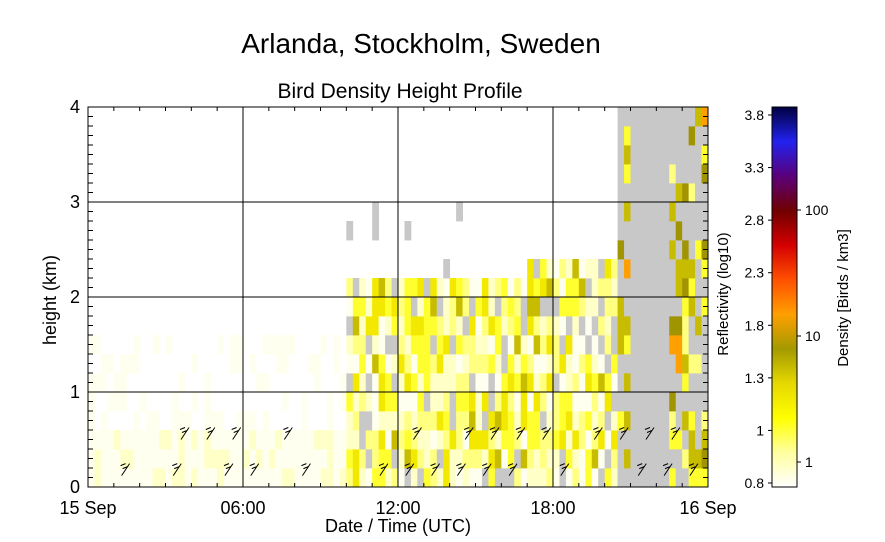 This screenshot has height=542, width=885. Describe the element at coordinates (755, 220) in the screenshot. I see `colorbar-tick-label: 2.8` at that location.